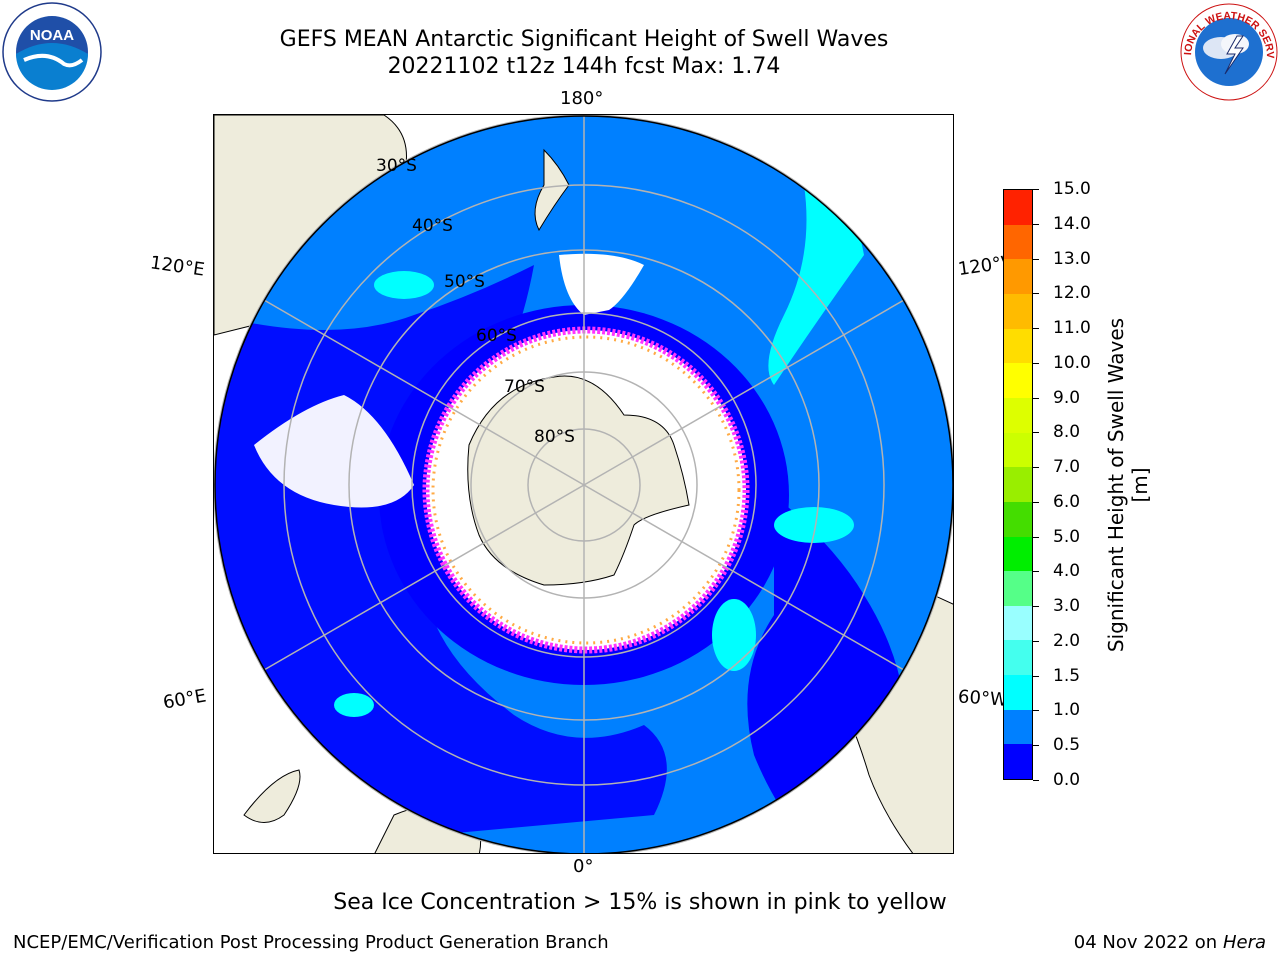 This screenshot has height=960, width=1280. Describe the element at coordinates (1072, 328) in the screenshot. I see `colorbar-tick-label: 11.0` at that location.